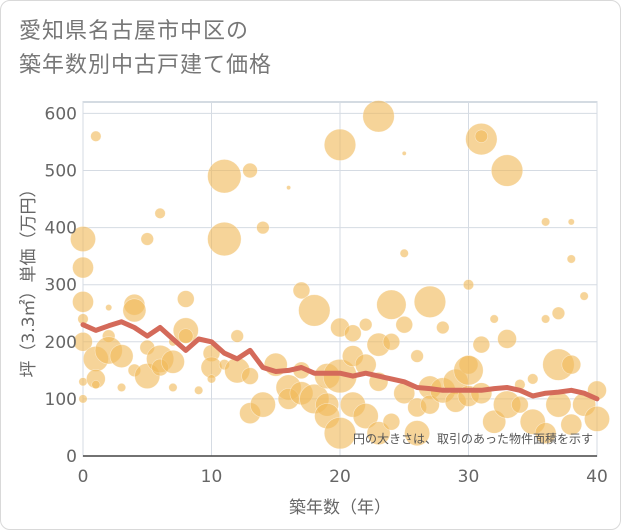  Describe the element at coordinates (146, 65) in the screenshot. I see `chart-title-line-2: 築年数別中古戸建て価格` at that location.